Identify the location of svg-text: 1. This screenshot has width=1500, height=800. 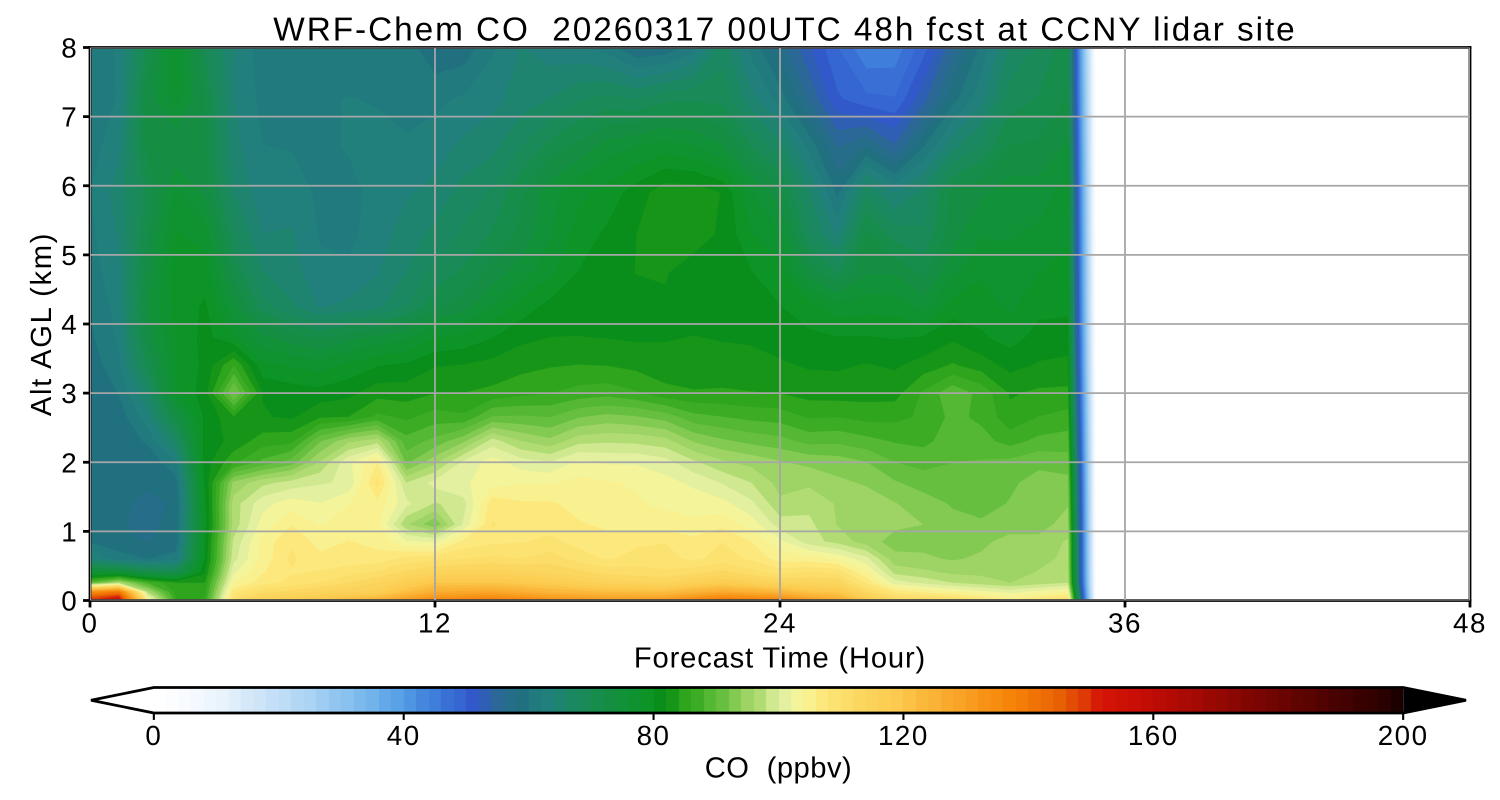
(69, 533).